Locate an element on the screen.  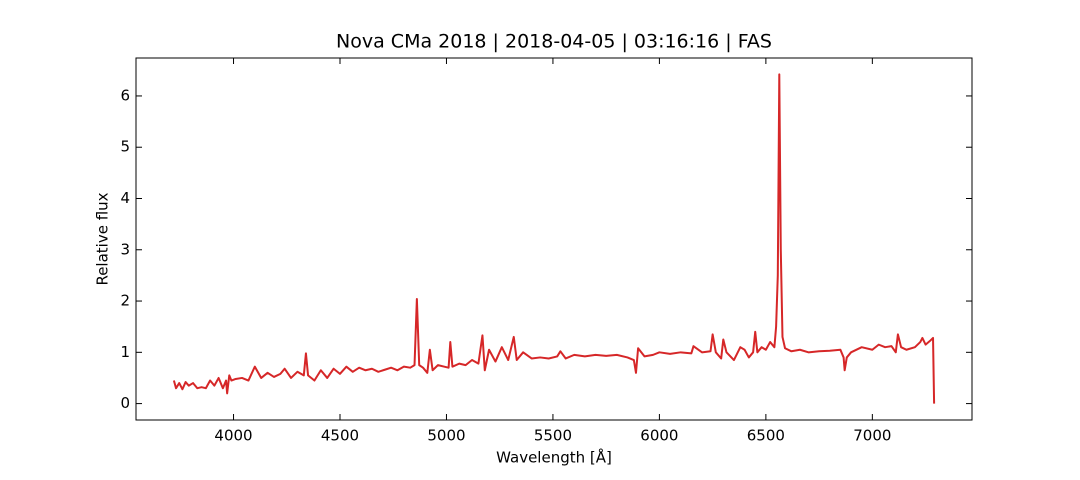
y-tick-label: 5 is located at coordinates (125, 147).